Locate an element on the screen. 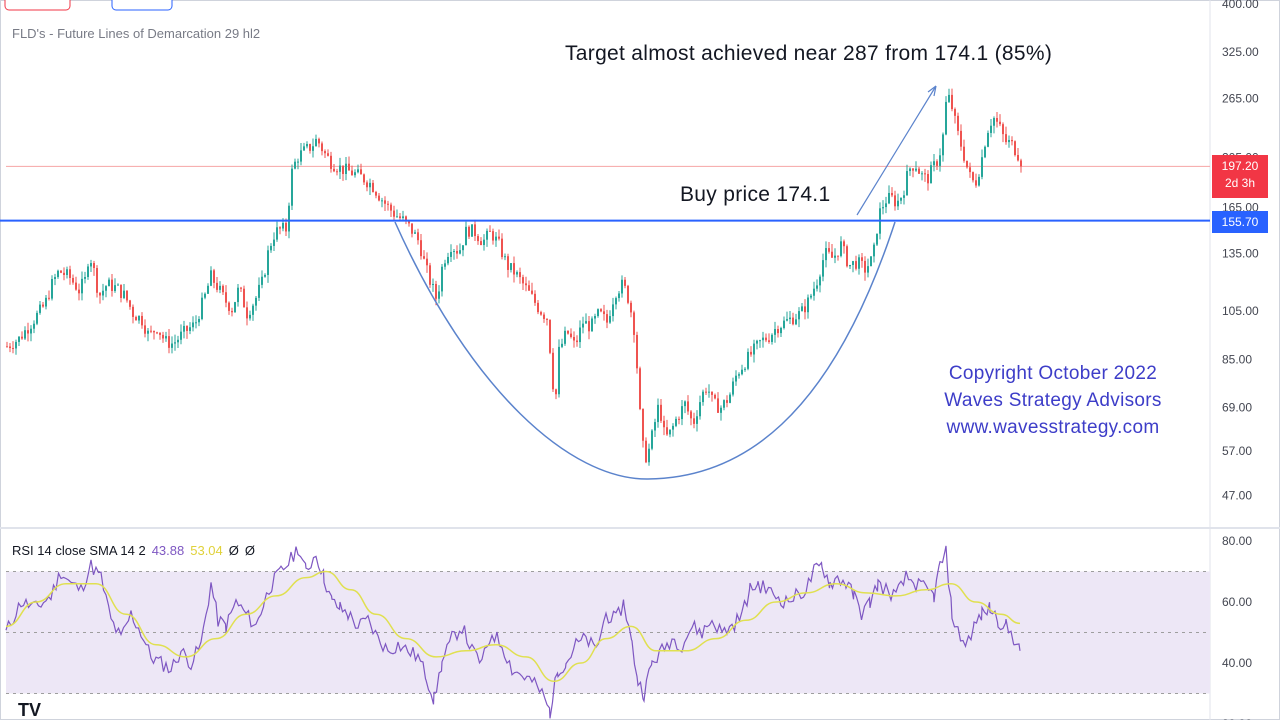  rsi-sma-line is located at coordinates (513, 626).